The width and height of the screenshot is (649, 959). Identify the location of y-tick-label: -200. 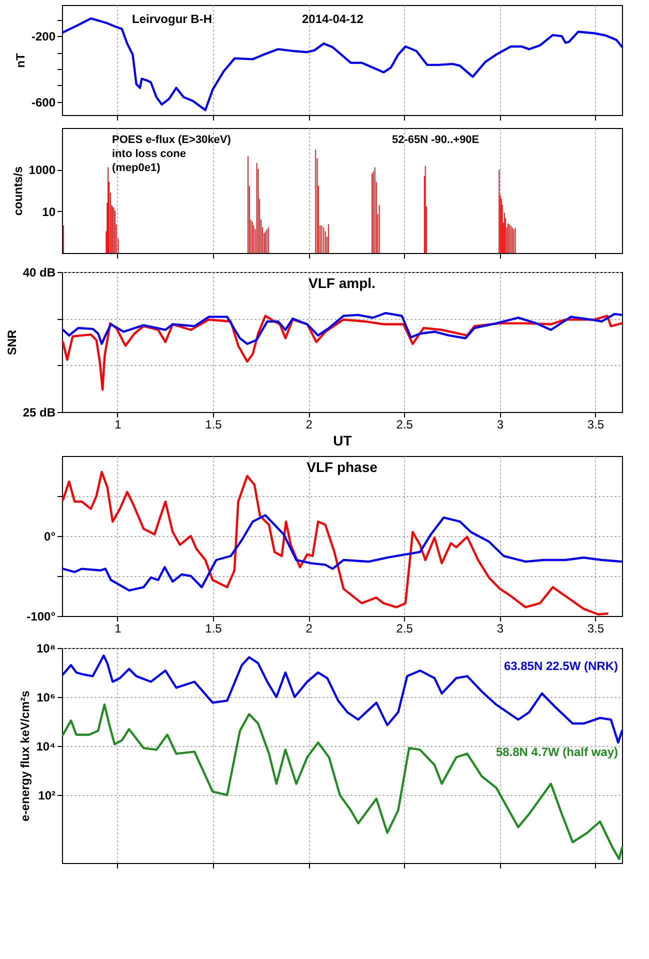
(43, 37).